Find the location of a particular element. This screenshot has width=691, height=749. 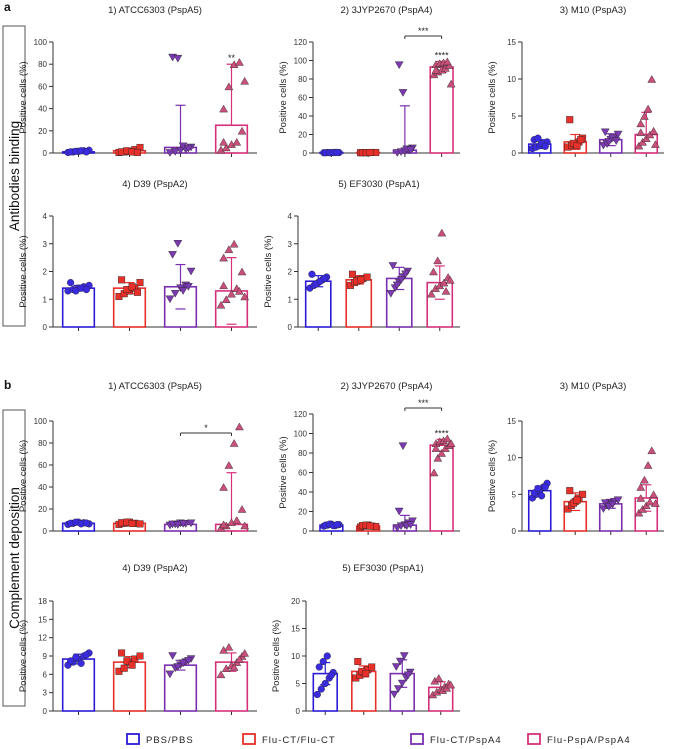

y-tick-label: 5 is located at coordinates (514, 494).